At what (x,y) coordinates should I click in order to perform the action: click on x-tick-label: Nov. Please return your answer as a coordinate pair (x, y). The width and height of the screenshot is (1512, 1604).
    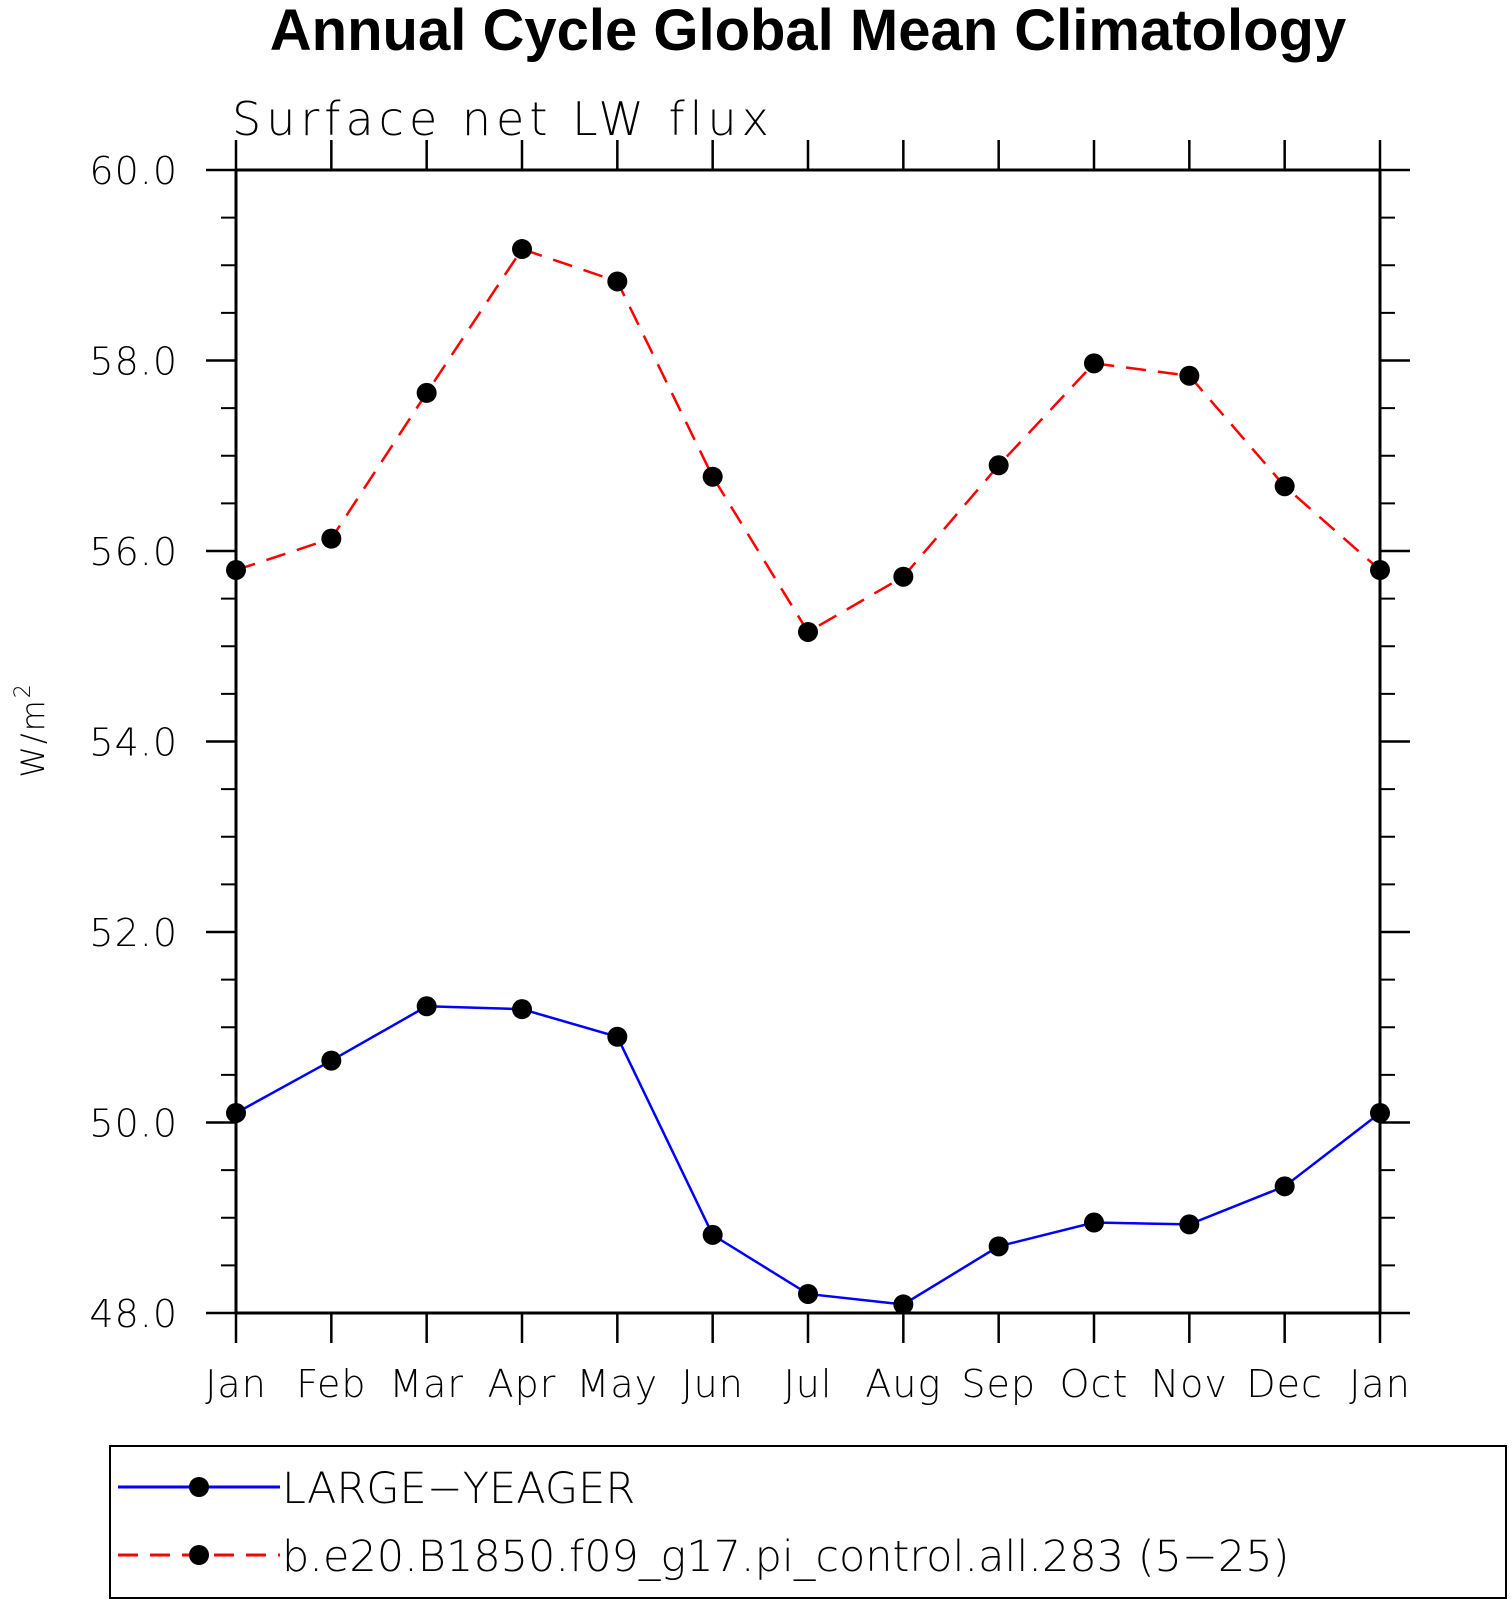
    Looking at the image, I should click on (1189, 1384).